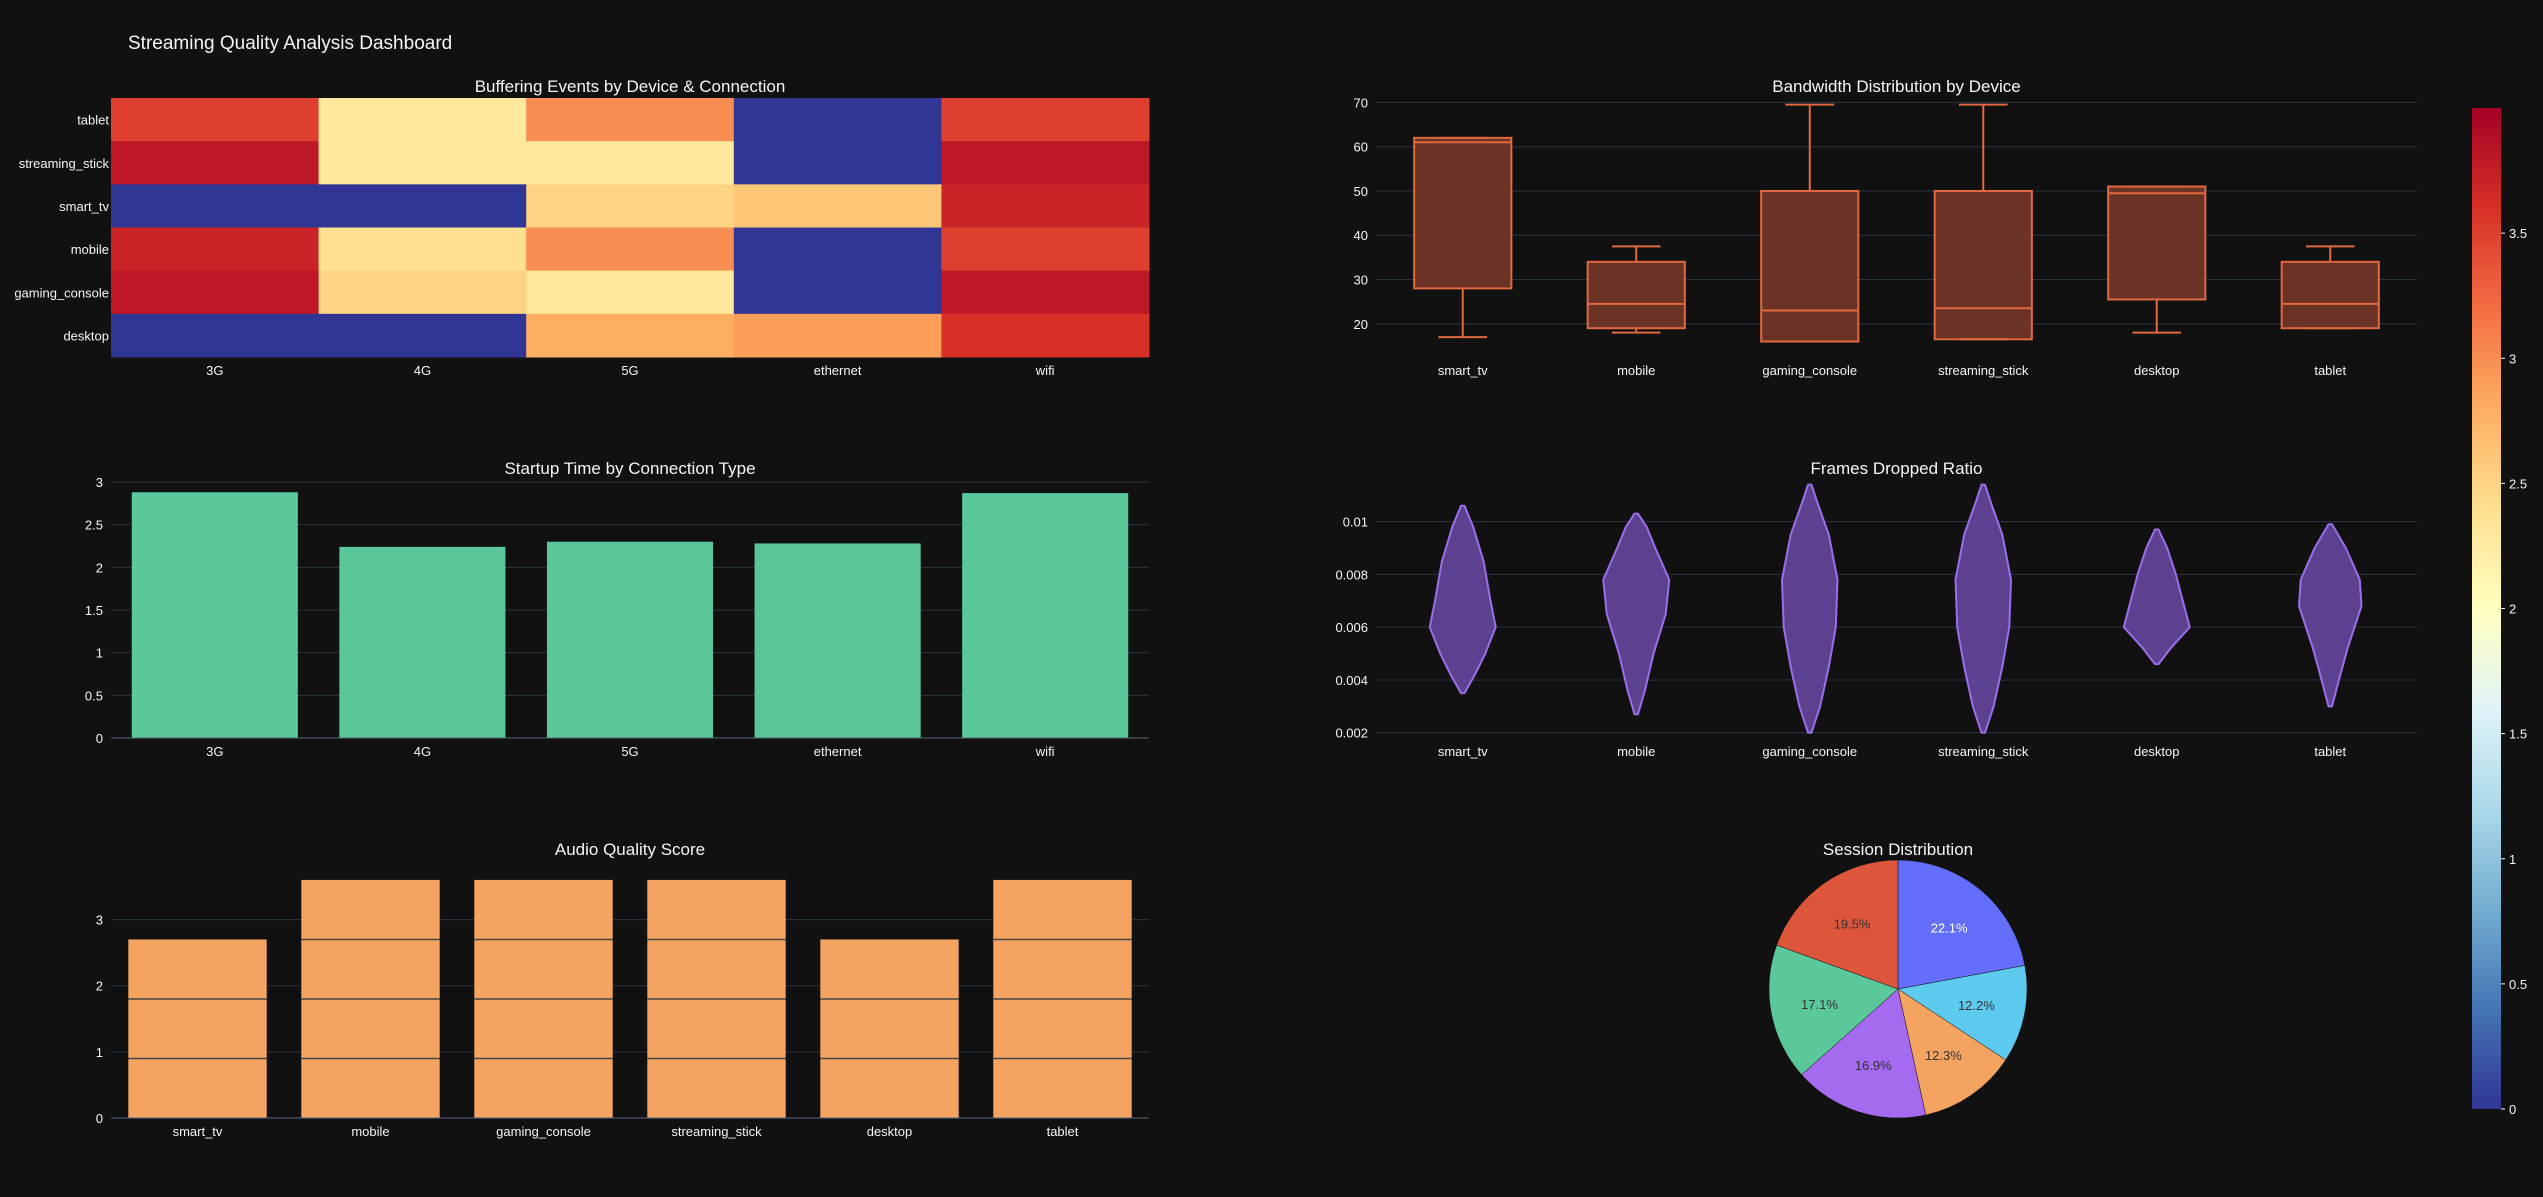  What do you see at coordinates (2518, 734) in the screenshot?
I see `colorbar-tick-label: 1.5` at bounding box center [2518, 734].